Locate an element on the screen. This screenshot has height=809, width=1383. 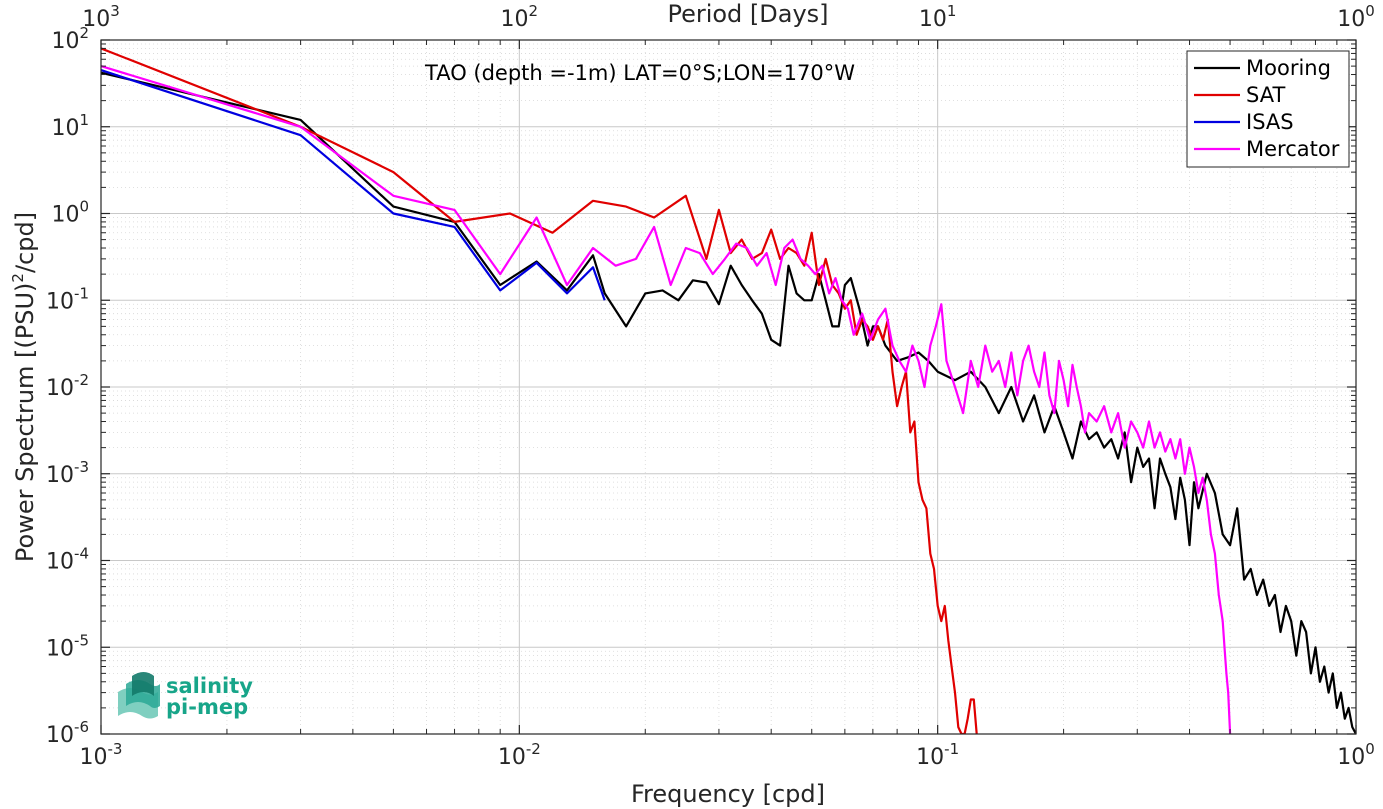
x-tick-exponent: -3 is located at coordinates (115, 749).